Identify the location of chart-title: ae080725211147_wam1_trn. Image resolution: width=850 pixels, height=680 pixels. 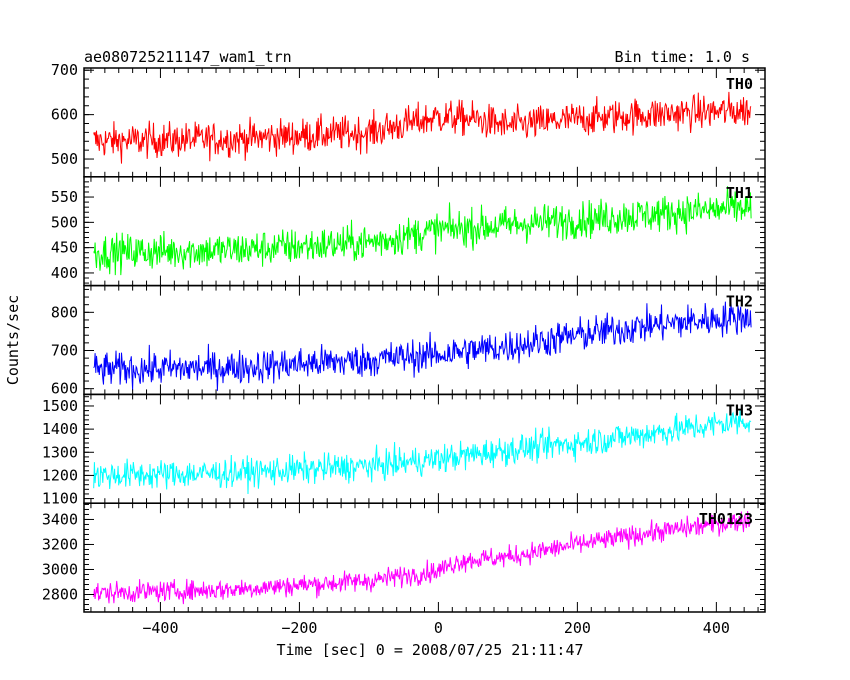
(188, 57).